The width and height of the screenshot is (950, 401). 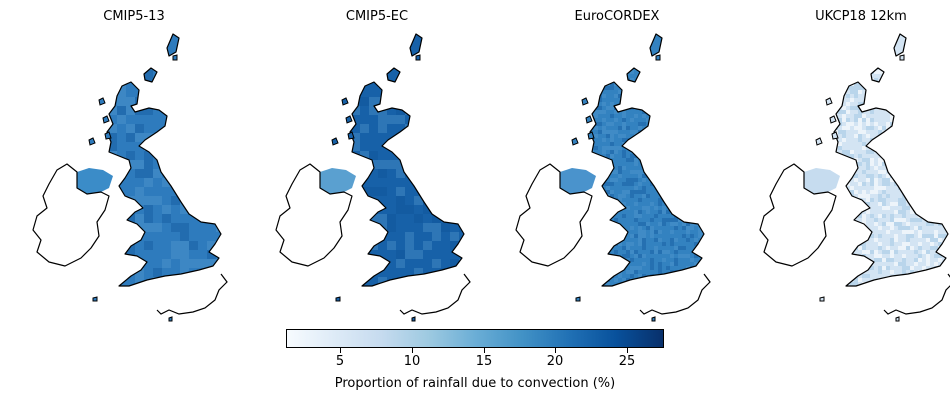 What do you see at coordinates (555, 361) in the screenshot?
I see `colorbar-tick-label: 20` at bounding box center [555, 361].